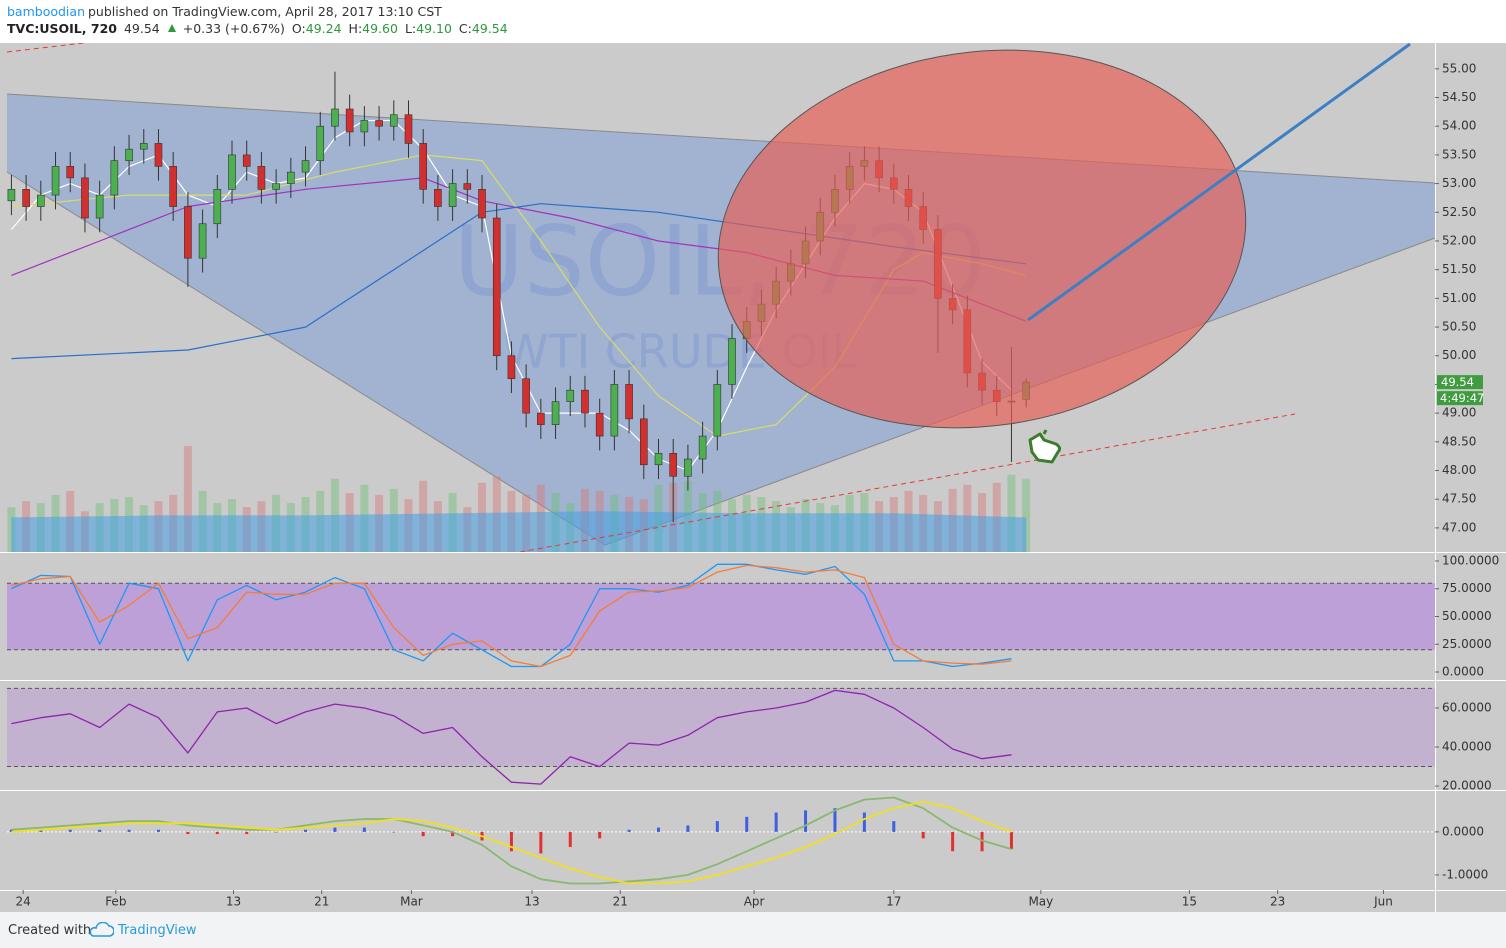  What do you see at coordinates (23, 902) in the screenshot?
I see `x-tick-label: 24` at bounding box center [23, 902].